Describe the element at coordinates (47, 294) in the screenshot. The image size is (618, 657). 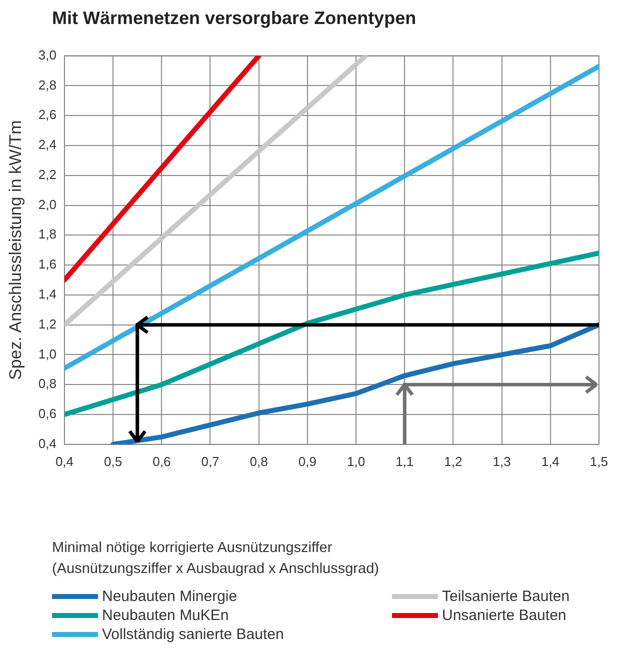
I see `y-tick-label: 1,4` at that location.